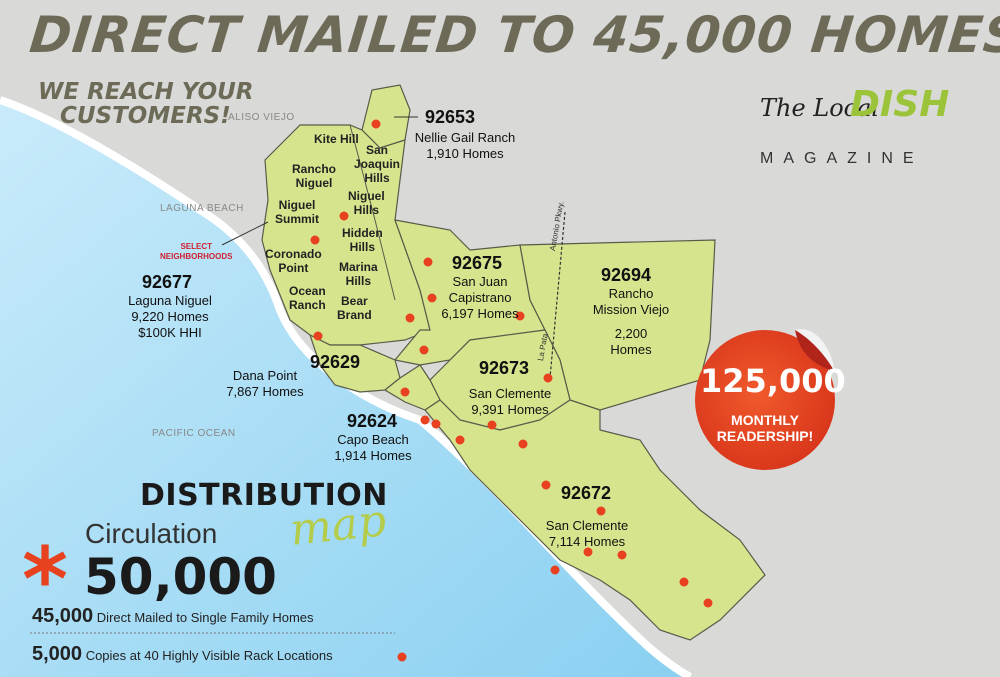 The image size is (1000, 677). Describe the element at coordinates (765, 428) in the screenshot. I see `readership-label: MONTHLY READERSHIP!` at that location.